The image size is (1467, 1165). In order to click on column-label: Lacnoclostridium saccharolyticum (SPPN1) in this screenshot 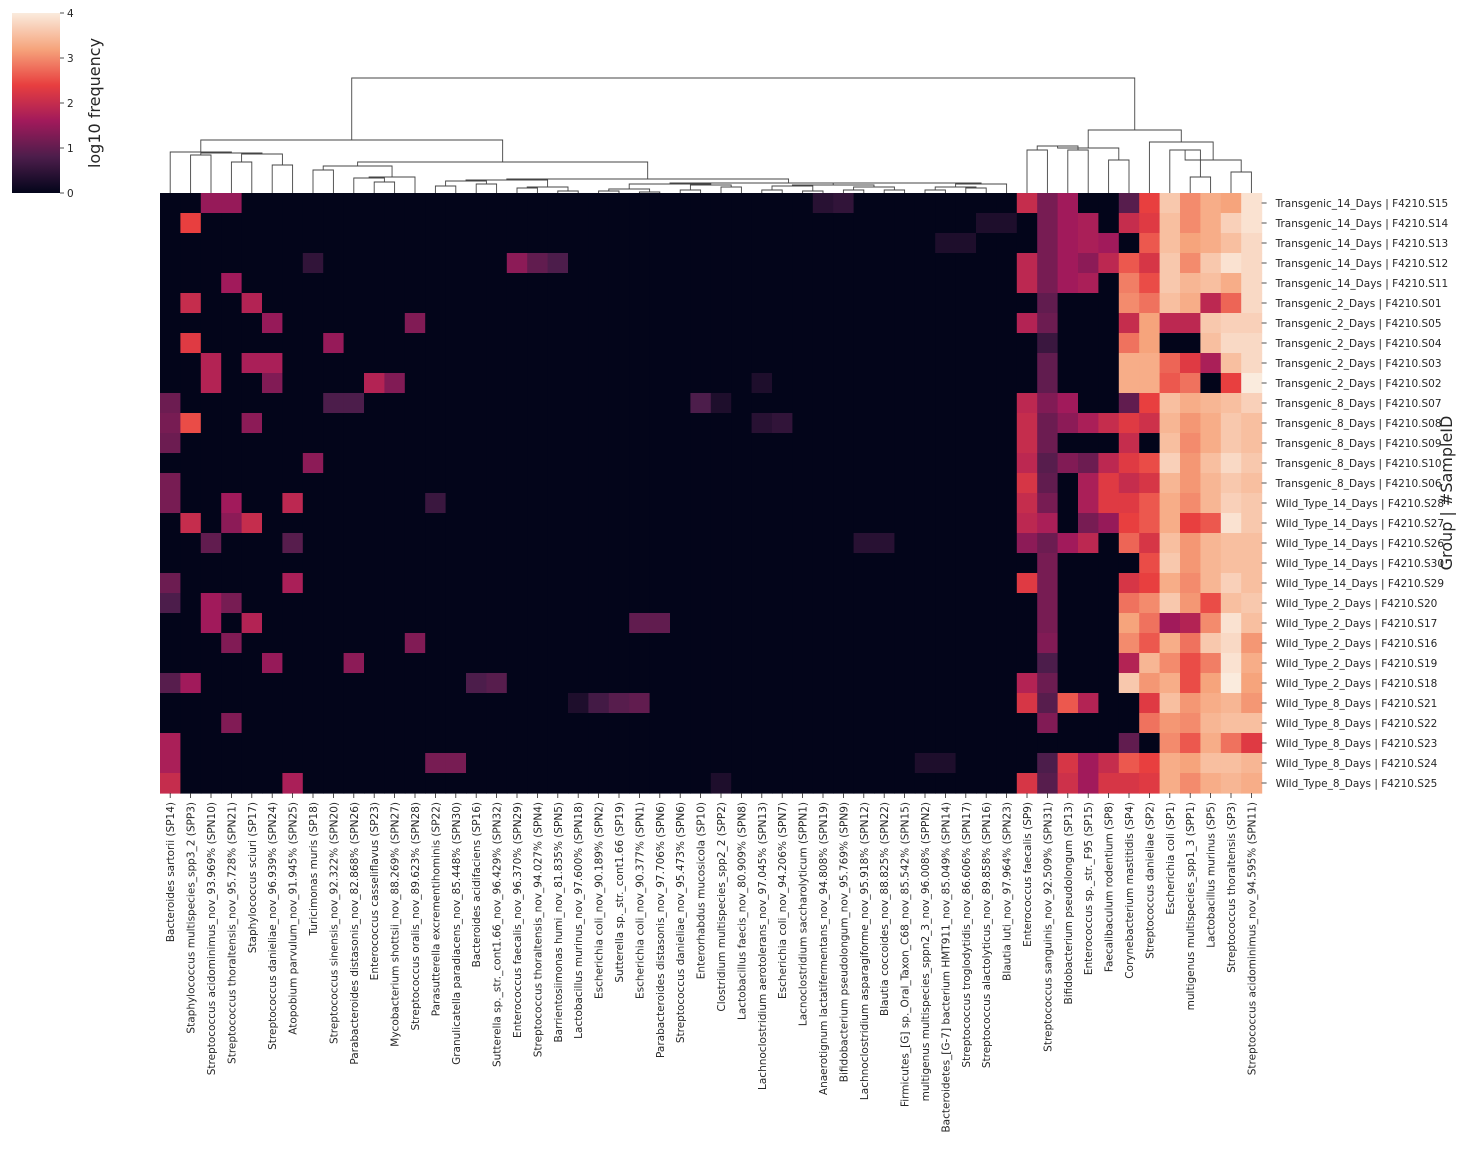, I will do `click(804, 914)`.